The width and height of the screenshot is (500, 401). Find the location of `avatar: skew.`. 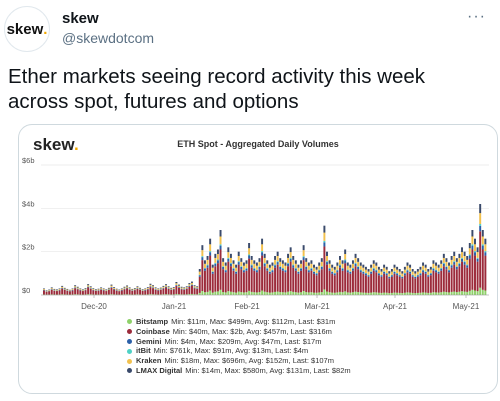

avatar: skew. is located at coordinates (27, 29).